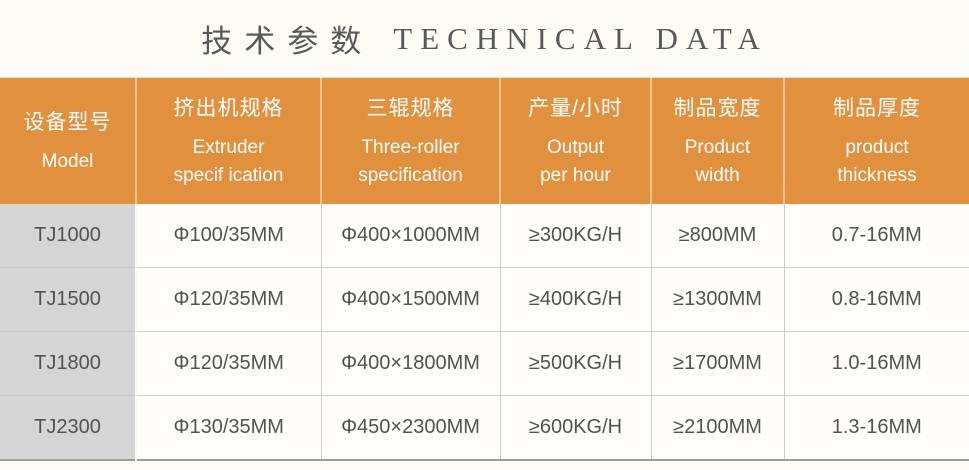  I want to click on cell-product-width: ≥800MM, so click(718, 236).